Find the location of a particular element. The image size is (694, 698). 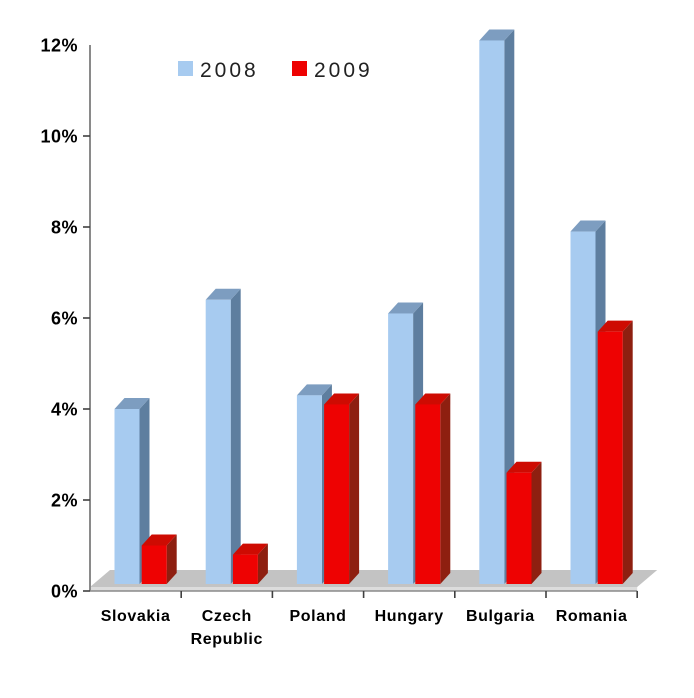

y-tick-label-10: 10% is located at coordinates (59, 137).